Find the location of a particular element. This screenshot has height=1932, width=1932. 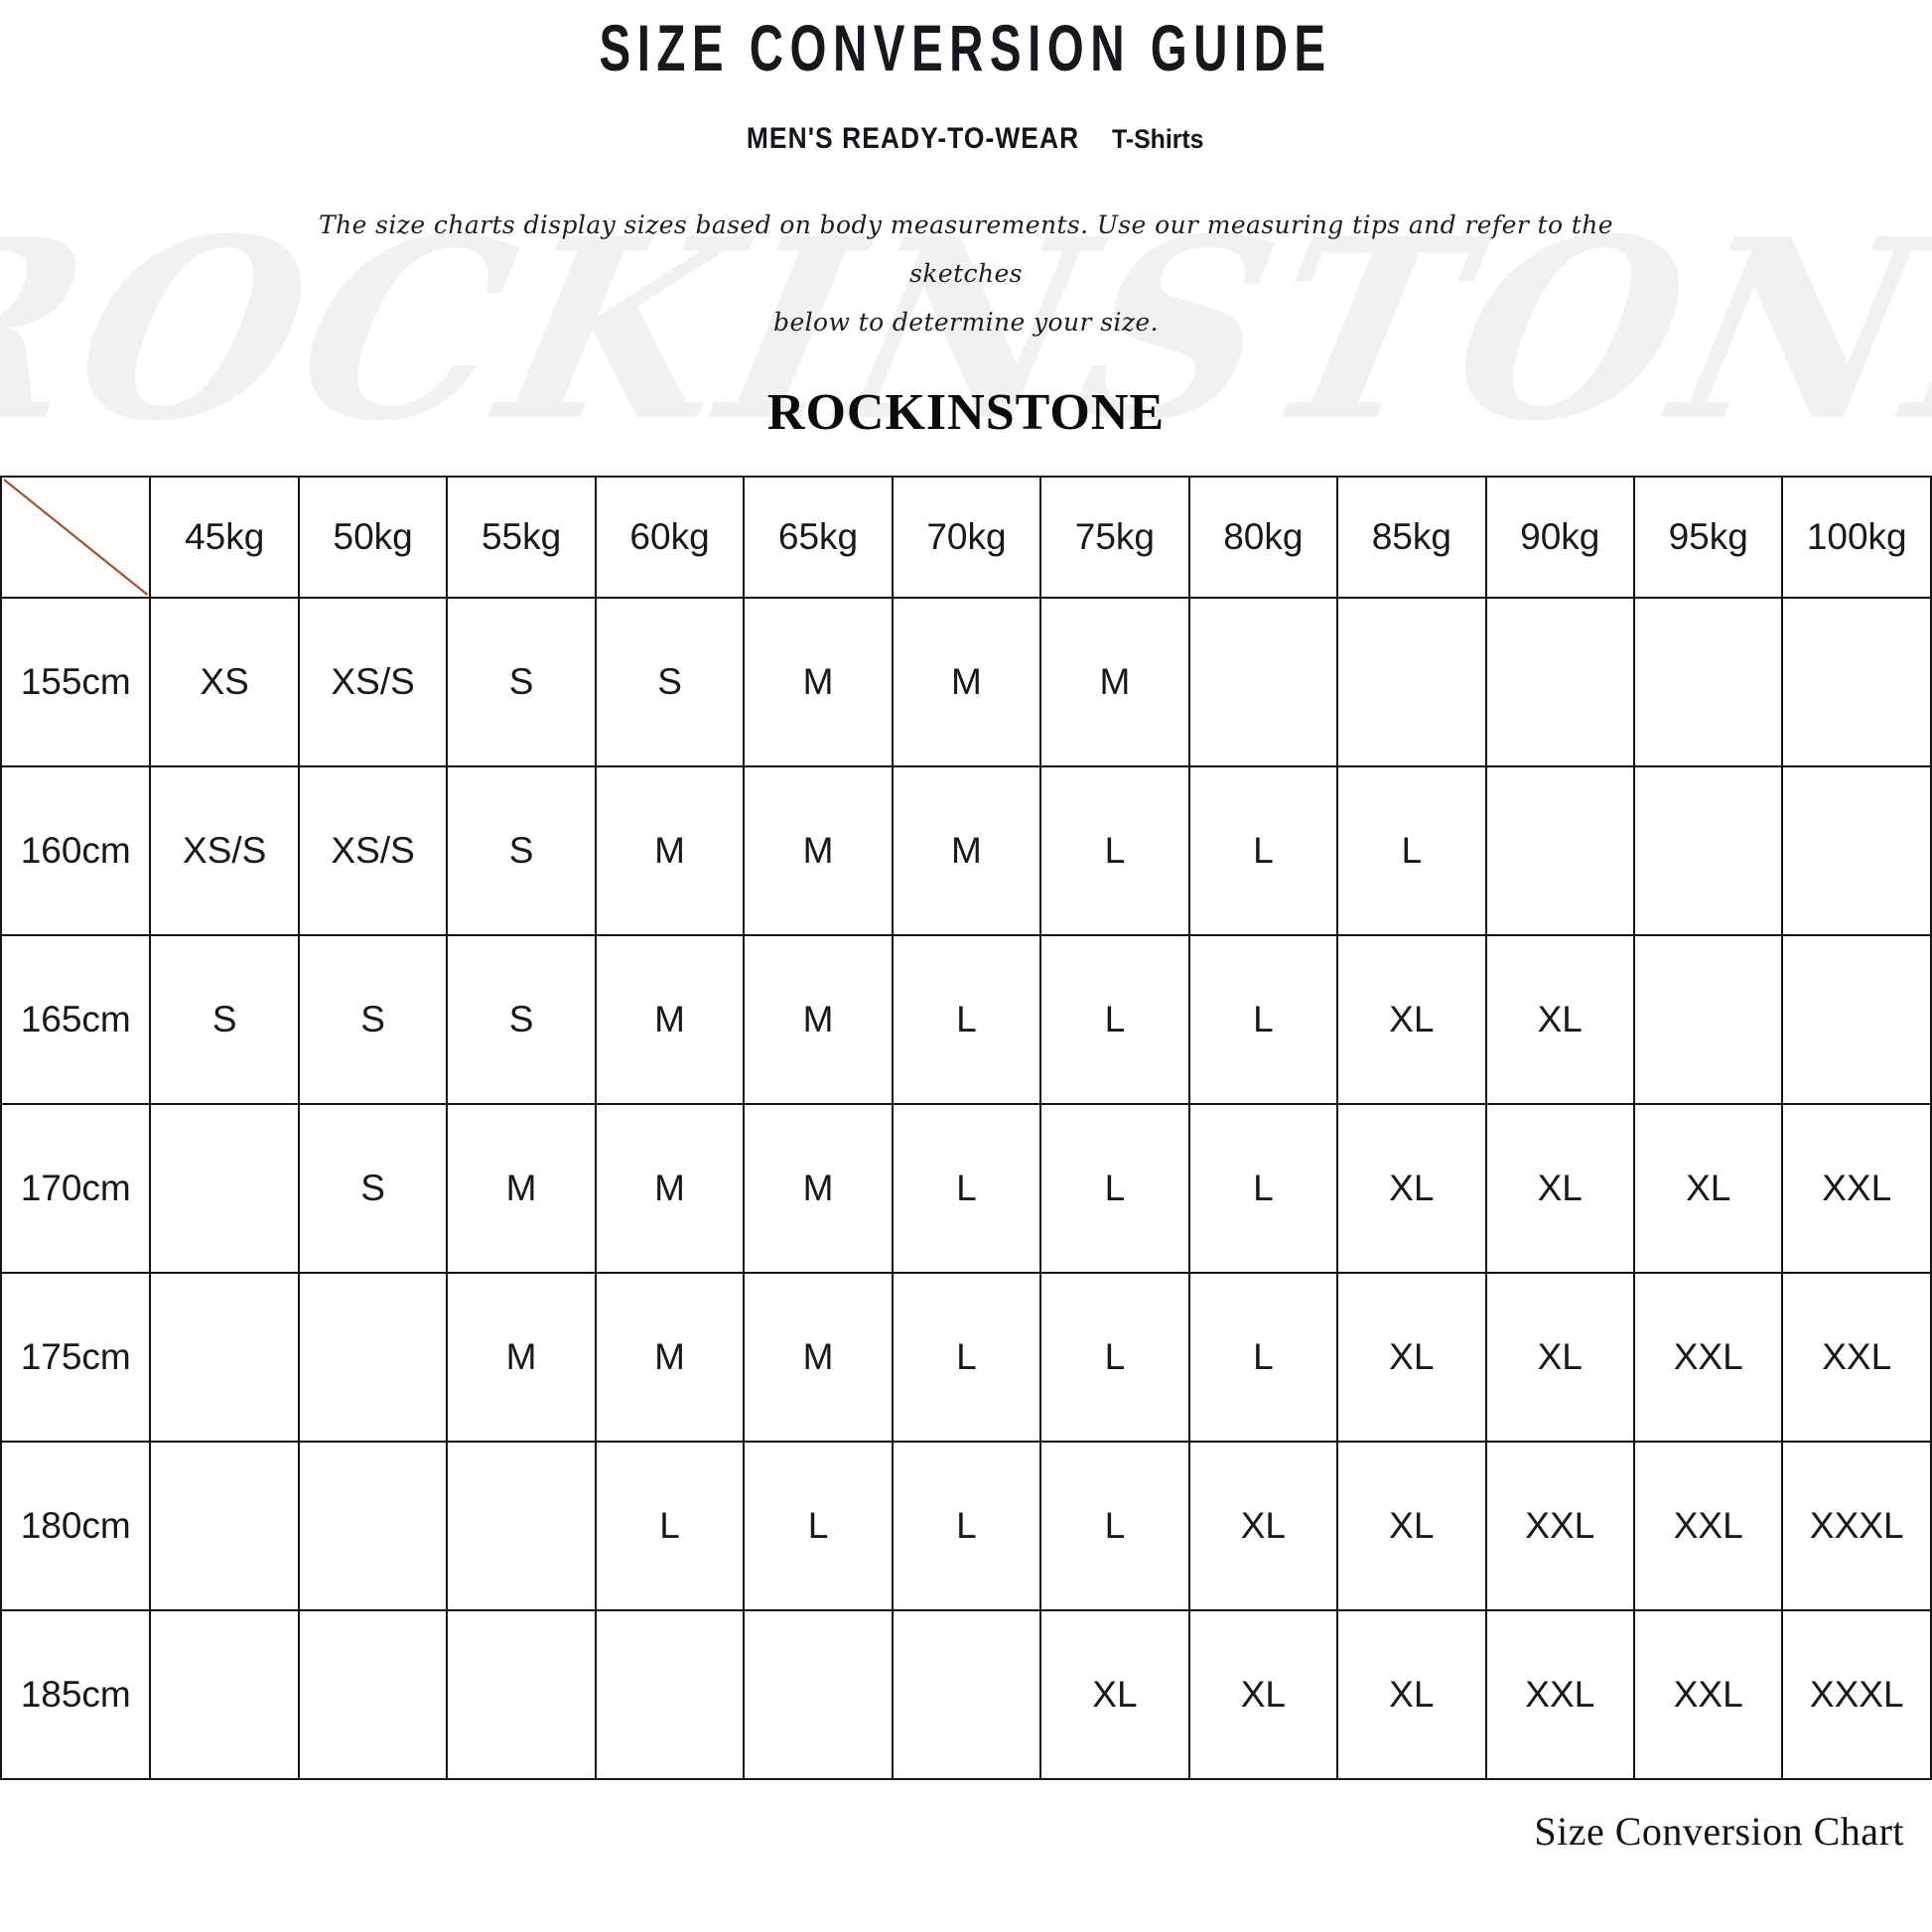

weight-column-header: 95kg is located at coordinates (1708, 537).